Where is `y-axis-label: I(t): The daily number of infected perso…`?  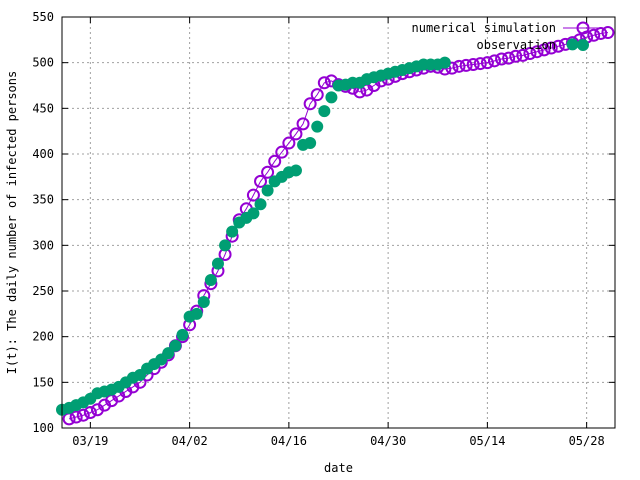
y-axis-label: I(t): The daily number of infected perso… is located at coordinates (12, 222).